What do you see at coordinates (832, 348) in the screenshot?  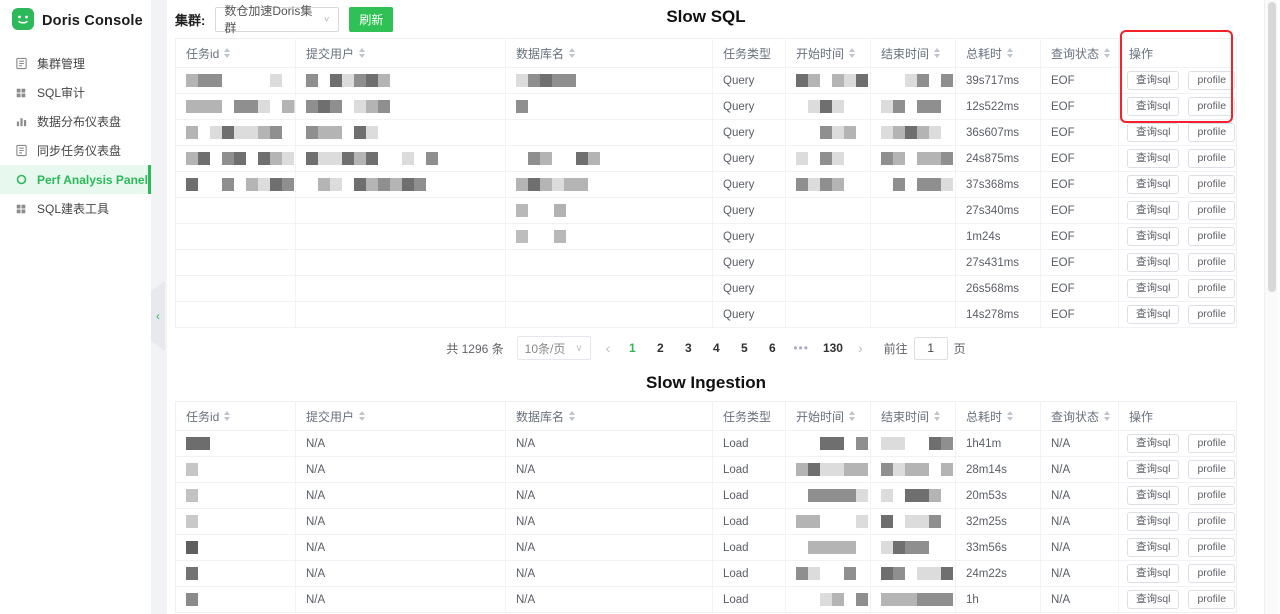 I see `page-130: 130` at bounding box center [832, 348].